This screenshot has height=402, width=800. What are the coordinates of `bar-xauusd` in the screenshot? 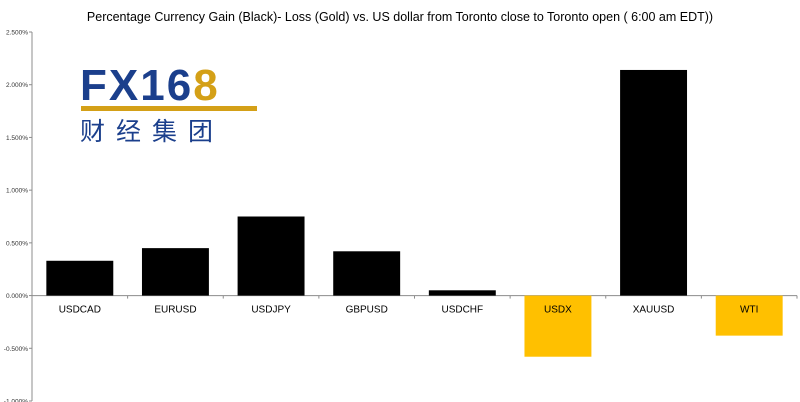 It's located at (654, 182).